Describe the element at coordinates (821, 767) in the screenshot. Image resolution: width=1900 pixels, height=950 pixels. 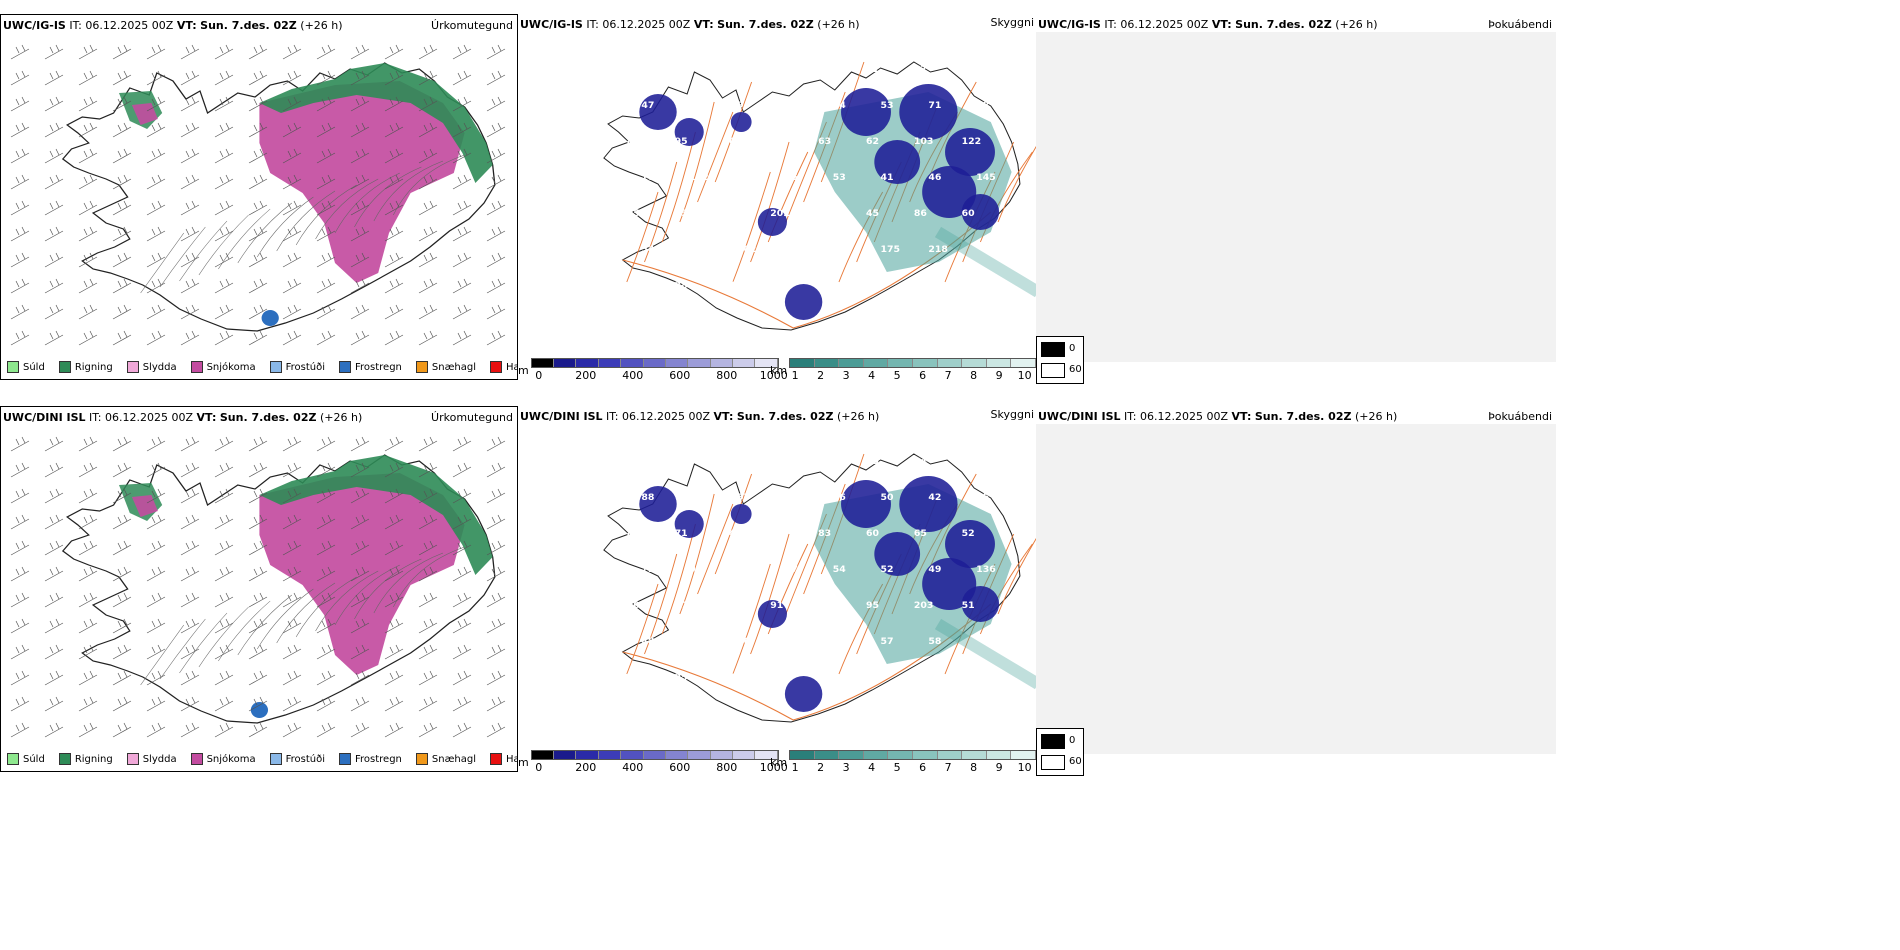
I see `colorbar-tick: 2` at that location.